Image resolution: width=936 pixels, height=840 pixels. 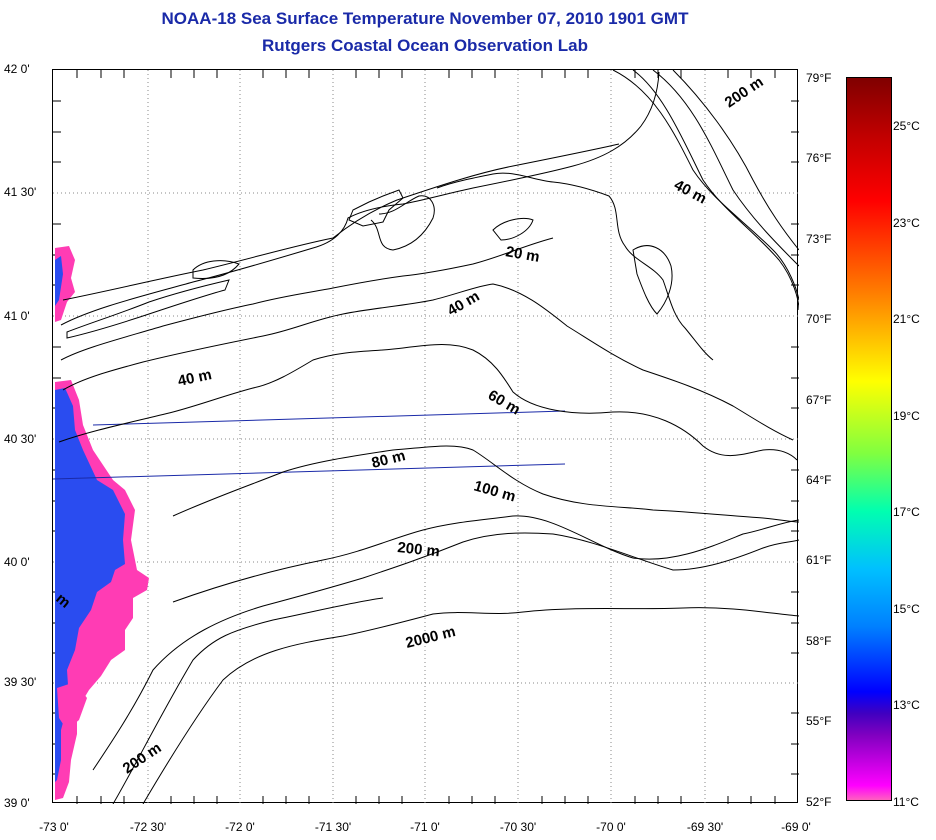 What do you see at coordinates (819, 239) in the screenshot?
I see `colorbar-f-73: 73°F` at bounding box center [819, 239].